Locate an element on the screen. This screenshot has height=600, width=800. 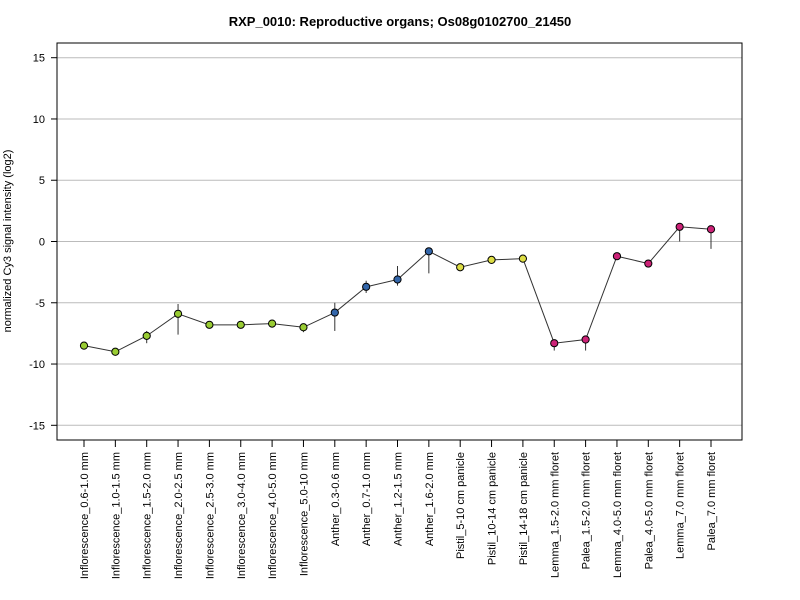
x-tick-label: Palea_7.0 mm floret is located at coordinates (712, 501).